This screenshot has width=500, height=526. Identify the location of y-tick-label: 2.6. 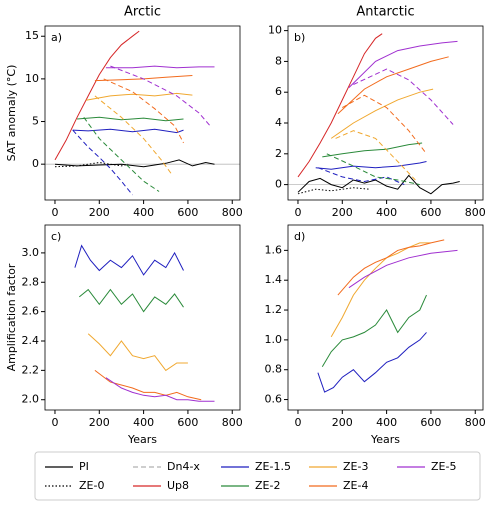
(31, 311).